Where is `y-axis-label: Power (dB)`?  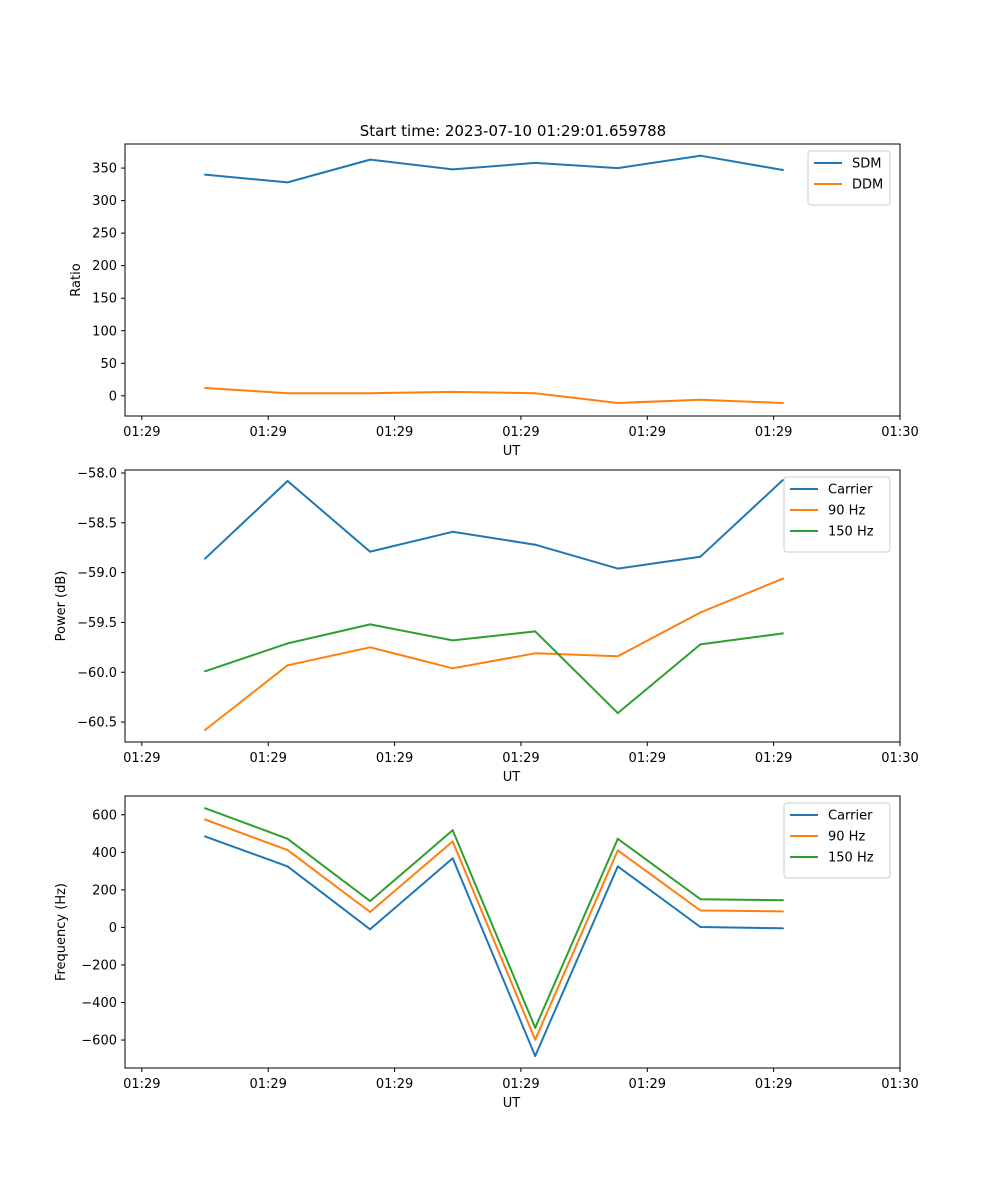 y-axis-label: Power (dB) is located at coordinates (61, 606).